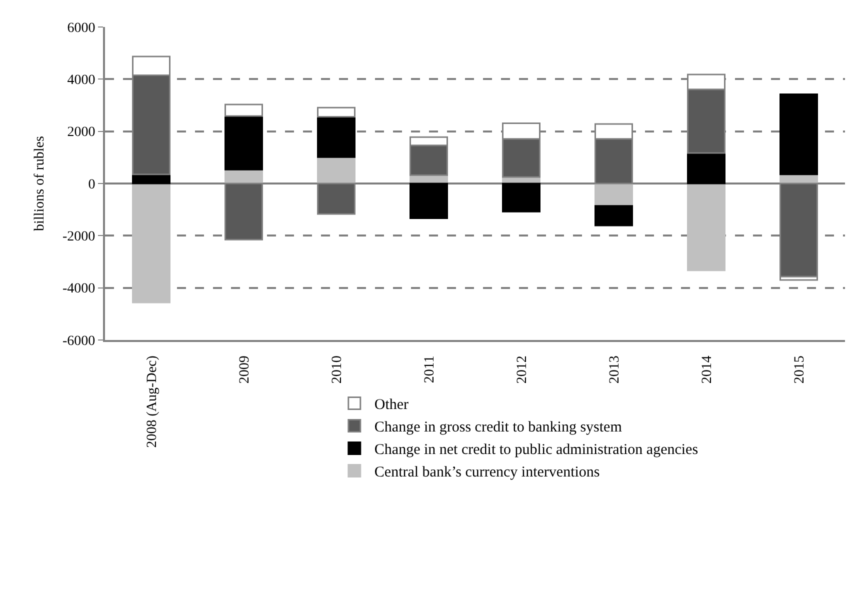 The image size is (863, 592). Describe the element at coordinates (79, 341) in the screenshot. I see `y-tick-label: -6000` at that location.